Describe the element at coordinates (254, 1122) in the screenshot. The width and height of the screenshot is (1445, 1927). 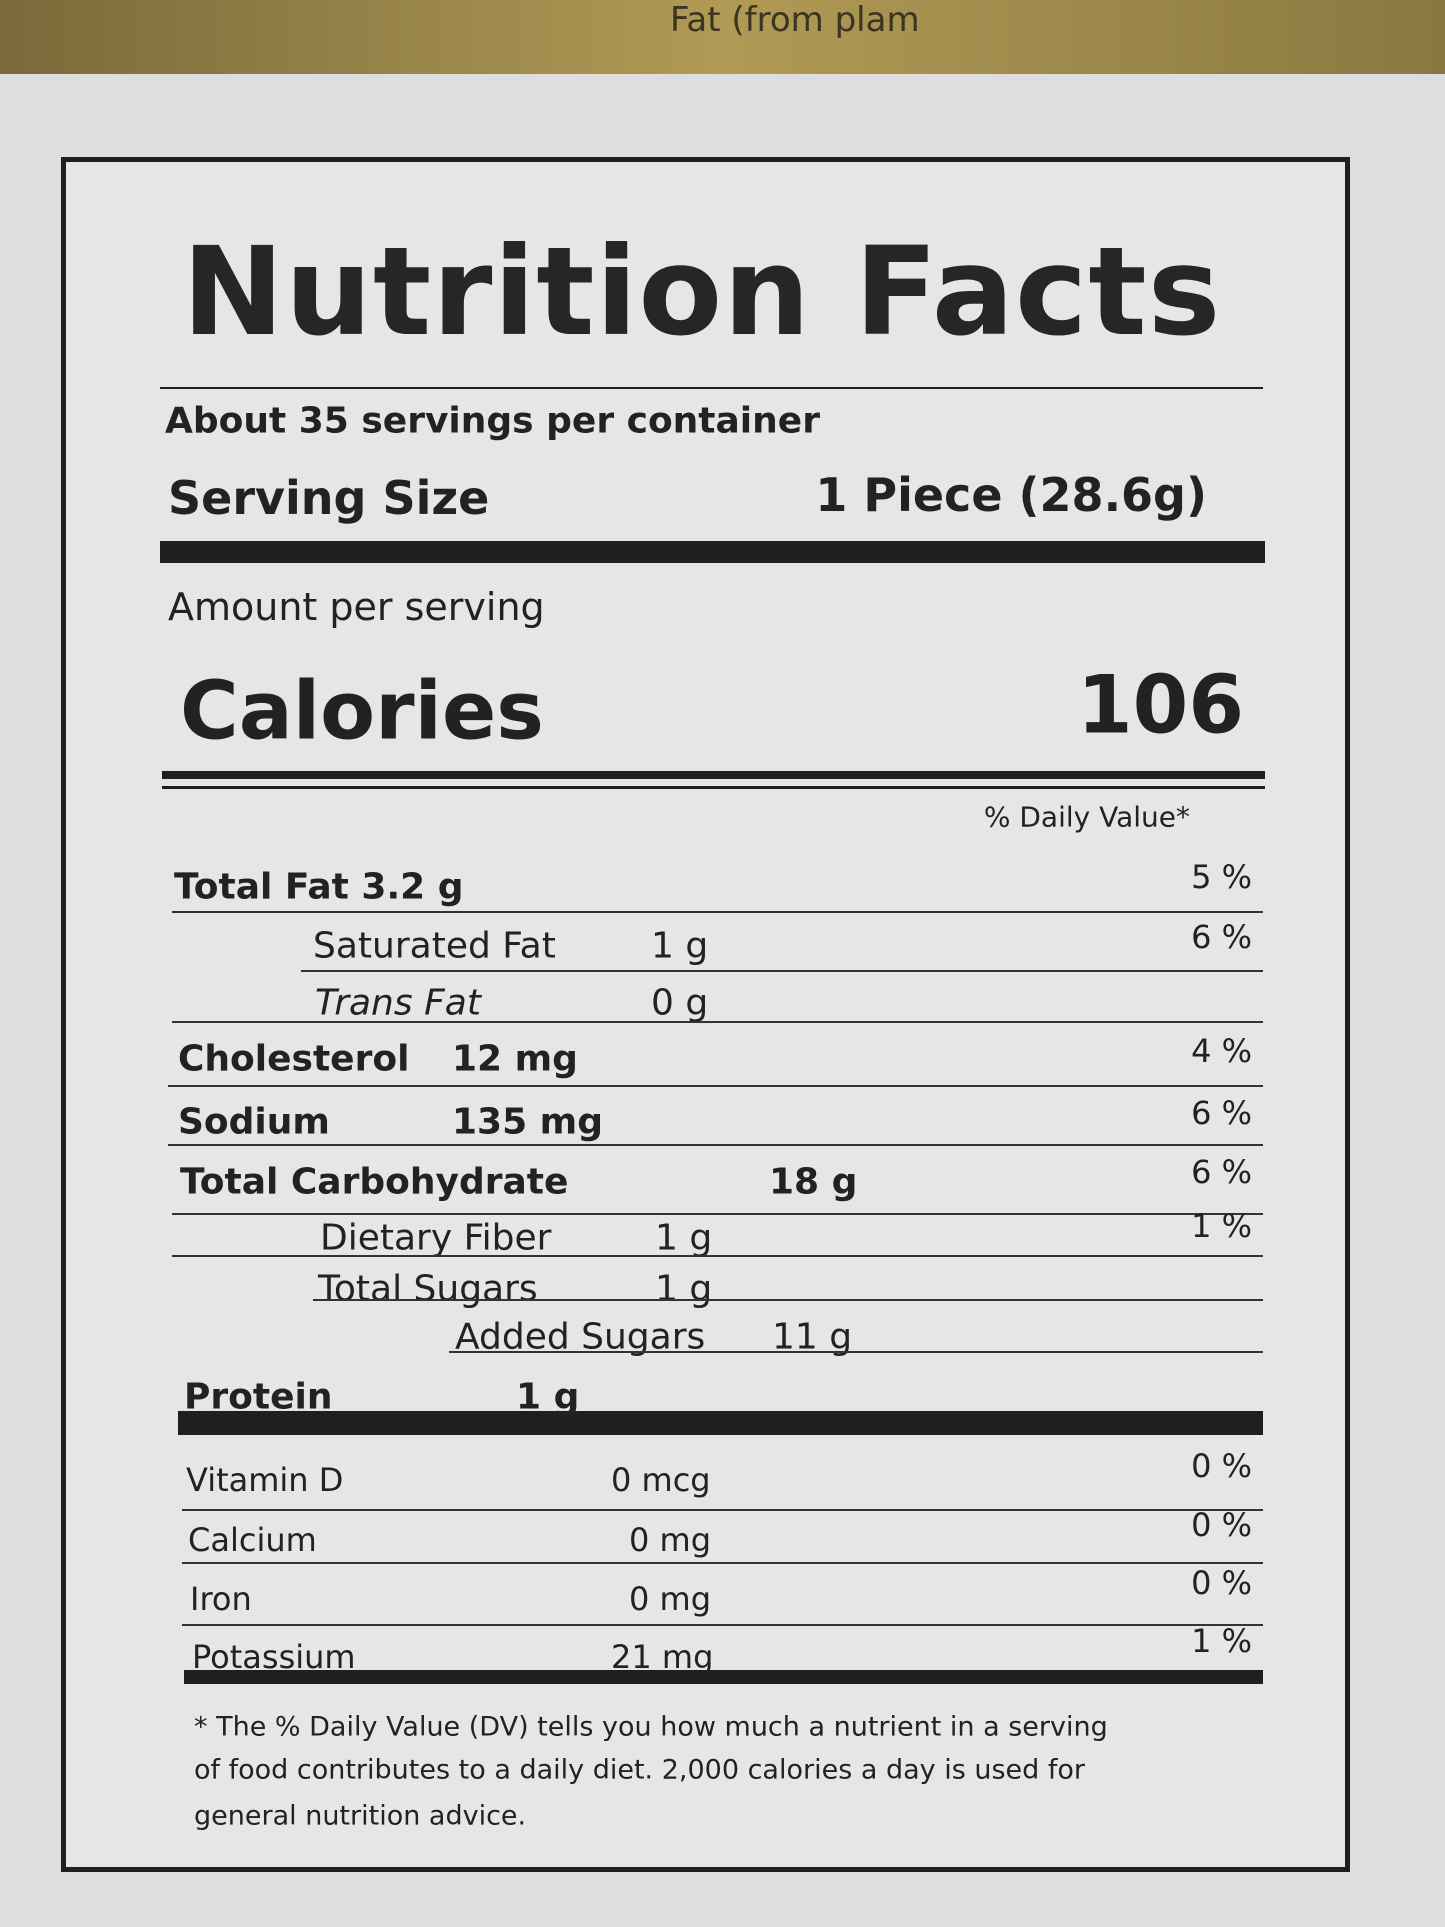
I see `nutrient-name: Sodium` at that location.